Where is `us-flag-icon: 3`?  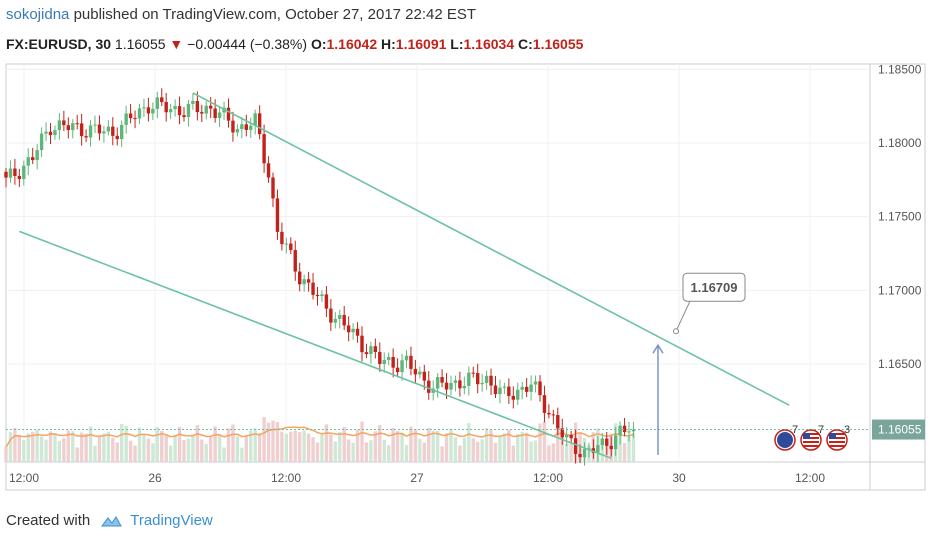
us-flag-icon: 3 is located at coordinates (838, 437).